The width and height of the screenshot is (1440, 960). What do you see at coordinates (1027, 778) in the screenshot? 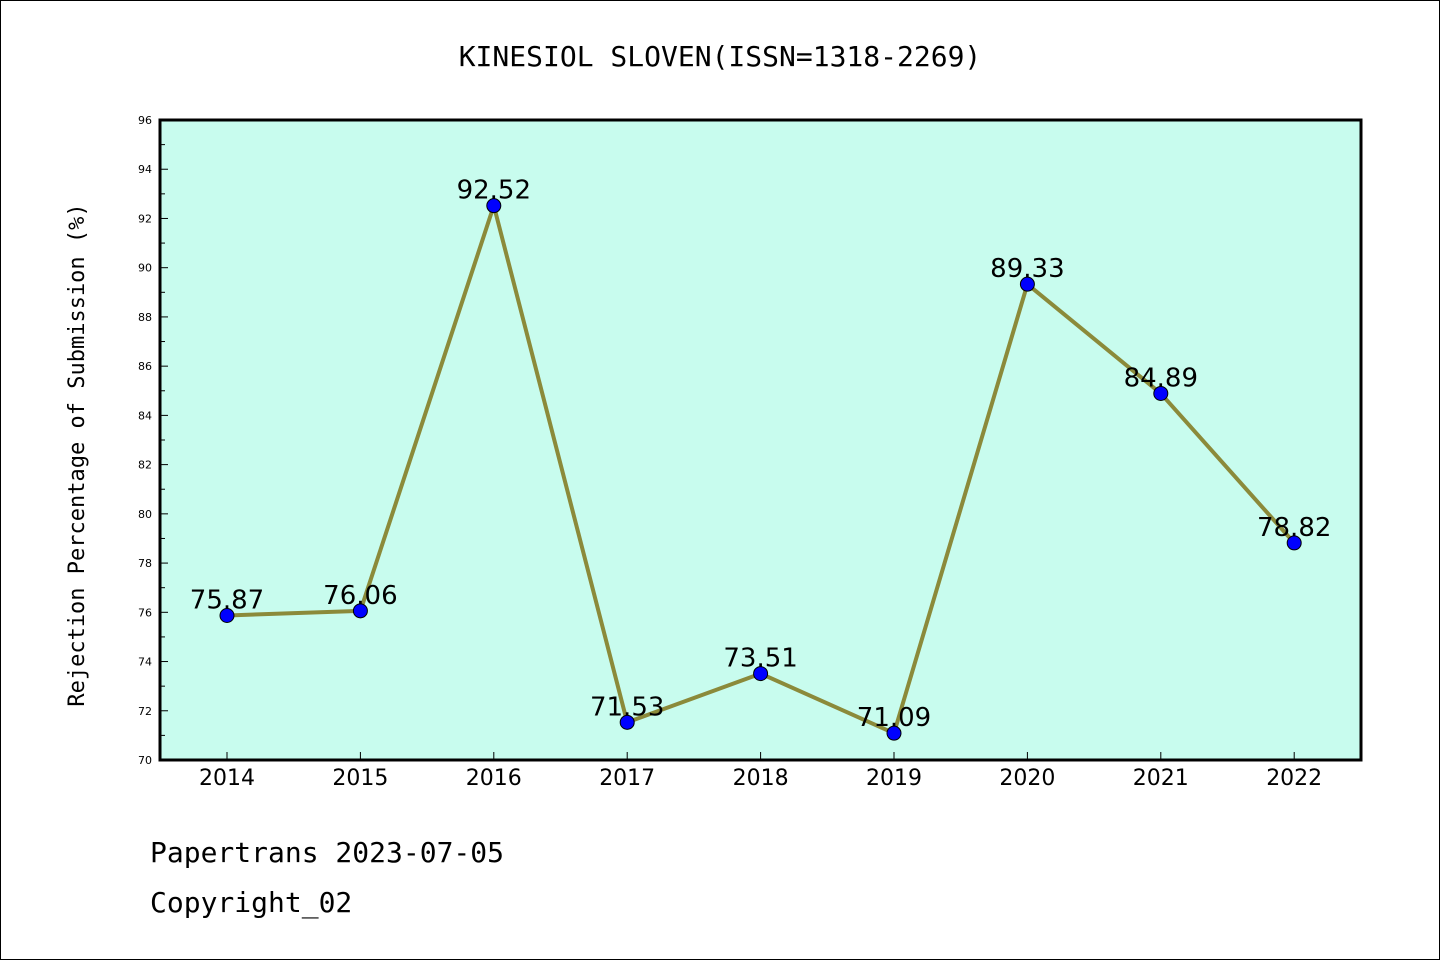
I see `x-tick-label: 2020` at bounding box center [1027, 778].